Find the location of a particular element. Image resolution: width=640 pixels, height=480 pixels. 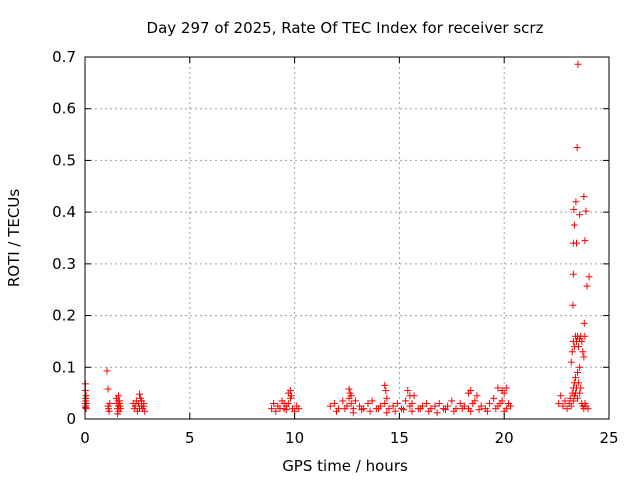

y-tick-label: 0.3 is located at coordinates (64, 264).